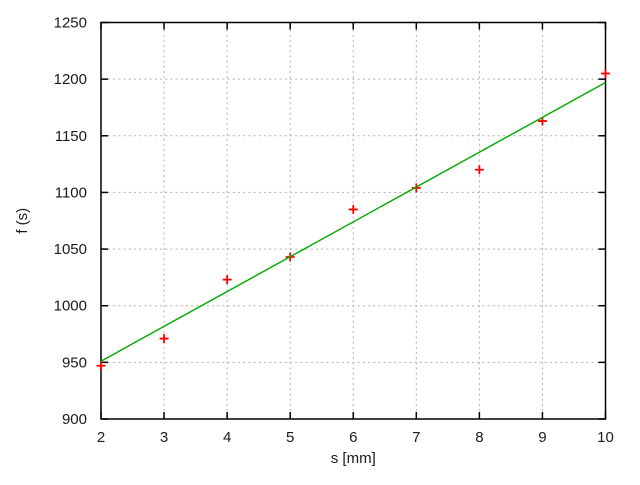  I want to click on x-tick-label: 5, so click(290, 437).